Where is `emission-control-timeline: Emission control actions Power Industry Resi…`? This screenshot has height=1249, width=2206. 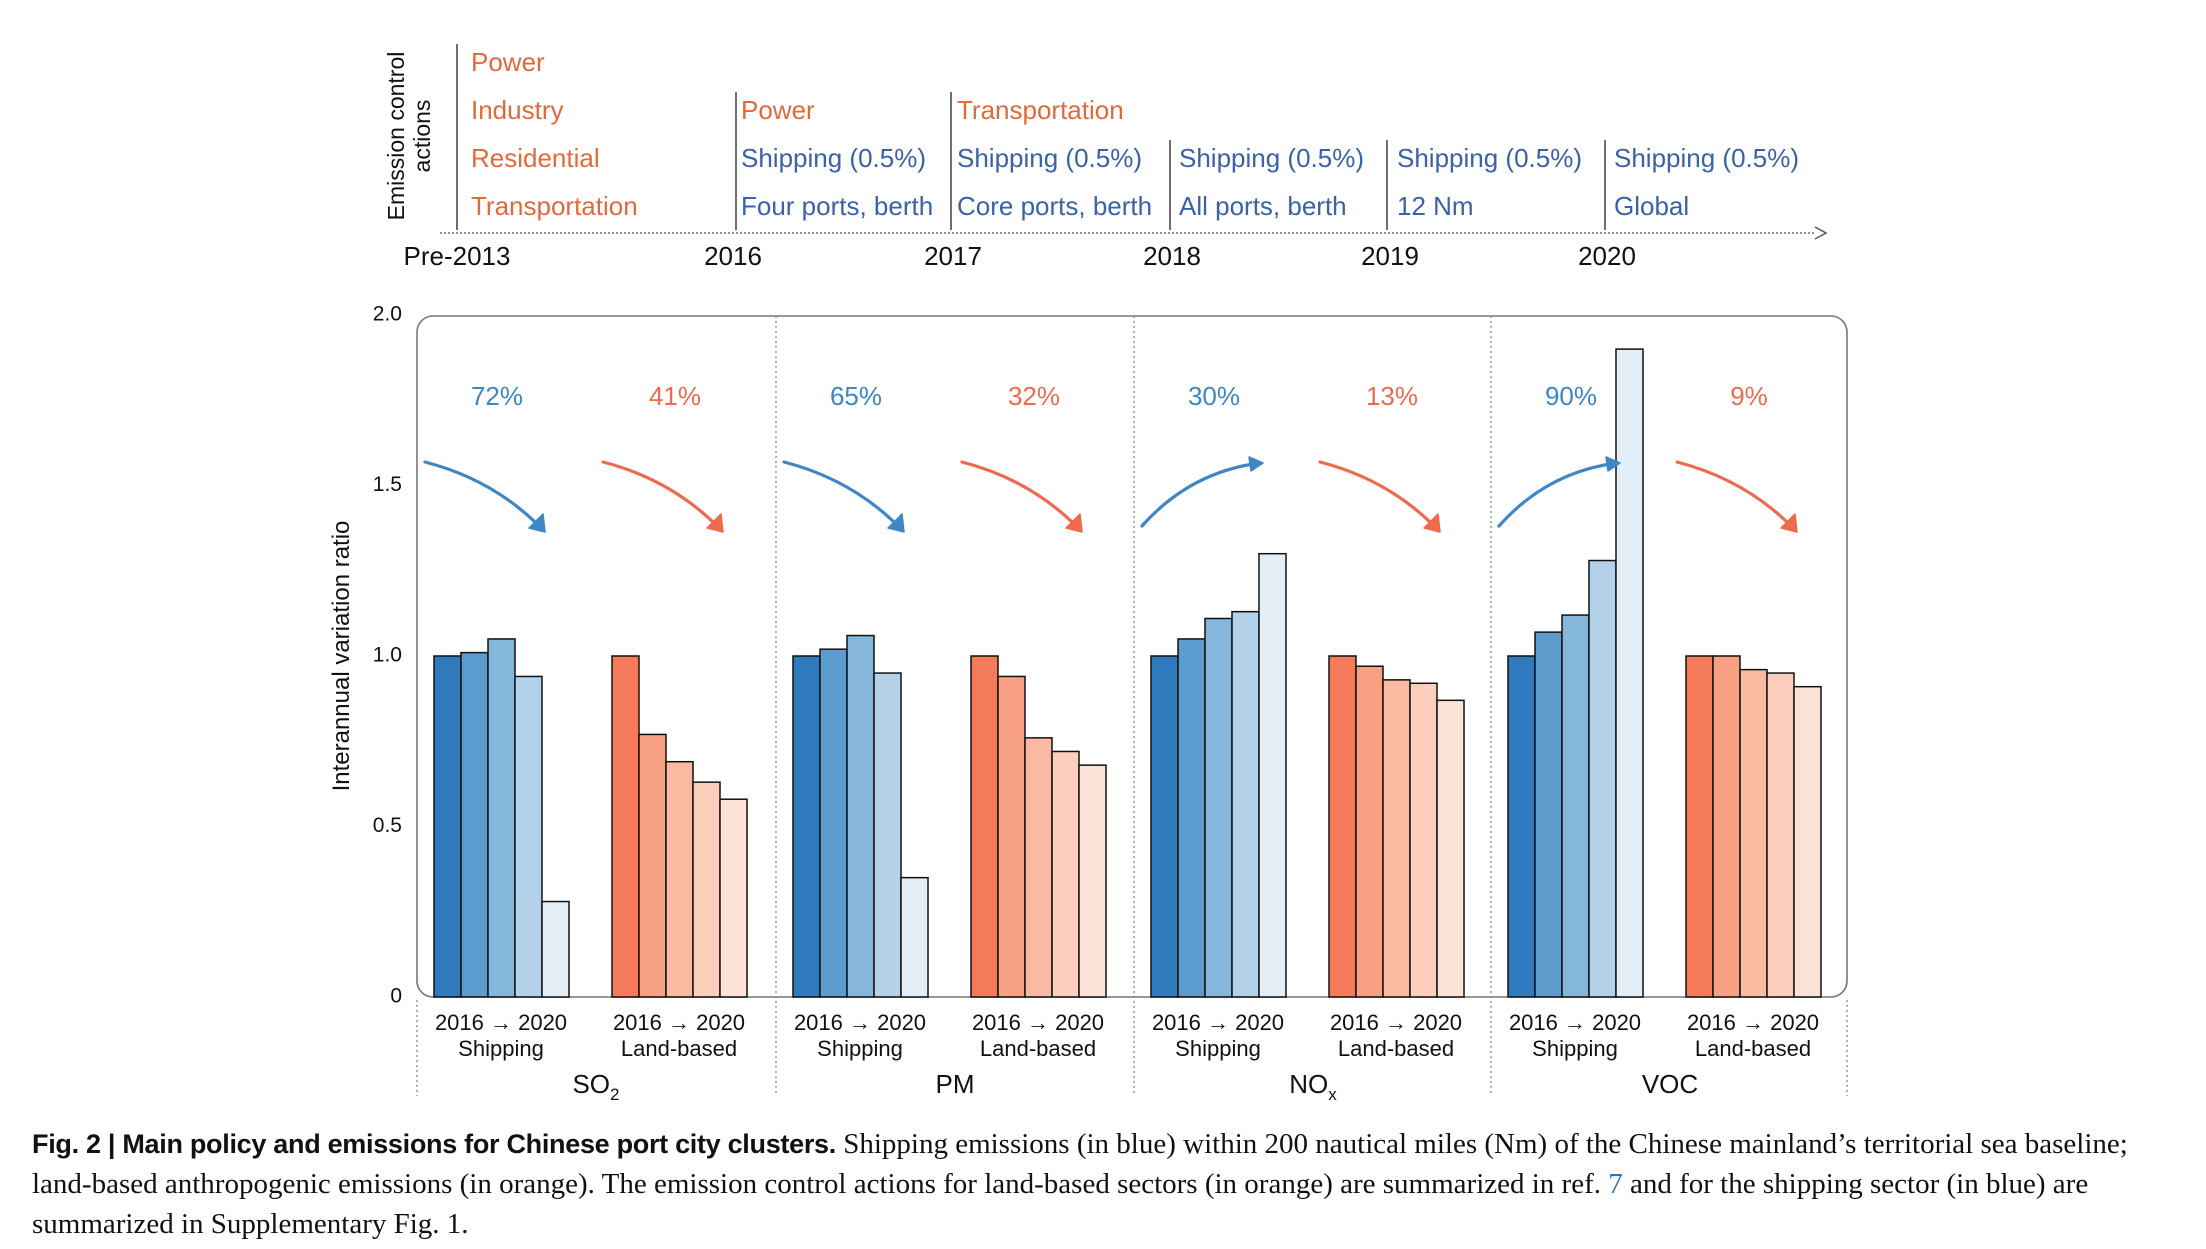
emission-control-timeline: Emission control actions Power Industry Resi… is located at coordinates (1105, 157).